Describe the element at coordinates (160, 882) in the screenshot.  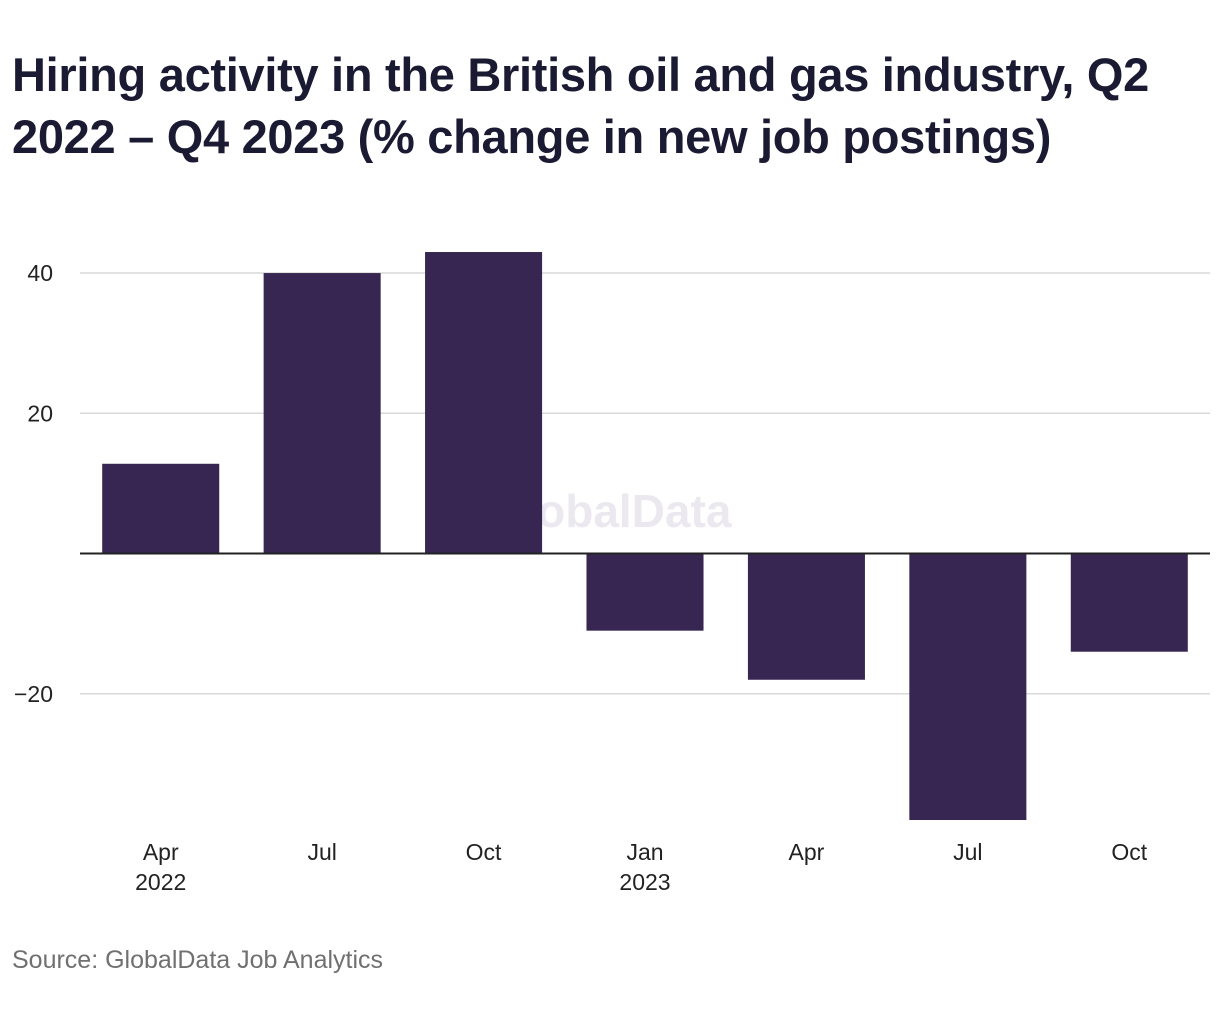
I see `x-tick-year-label: 2022` at that location.